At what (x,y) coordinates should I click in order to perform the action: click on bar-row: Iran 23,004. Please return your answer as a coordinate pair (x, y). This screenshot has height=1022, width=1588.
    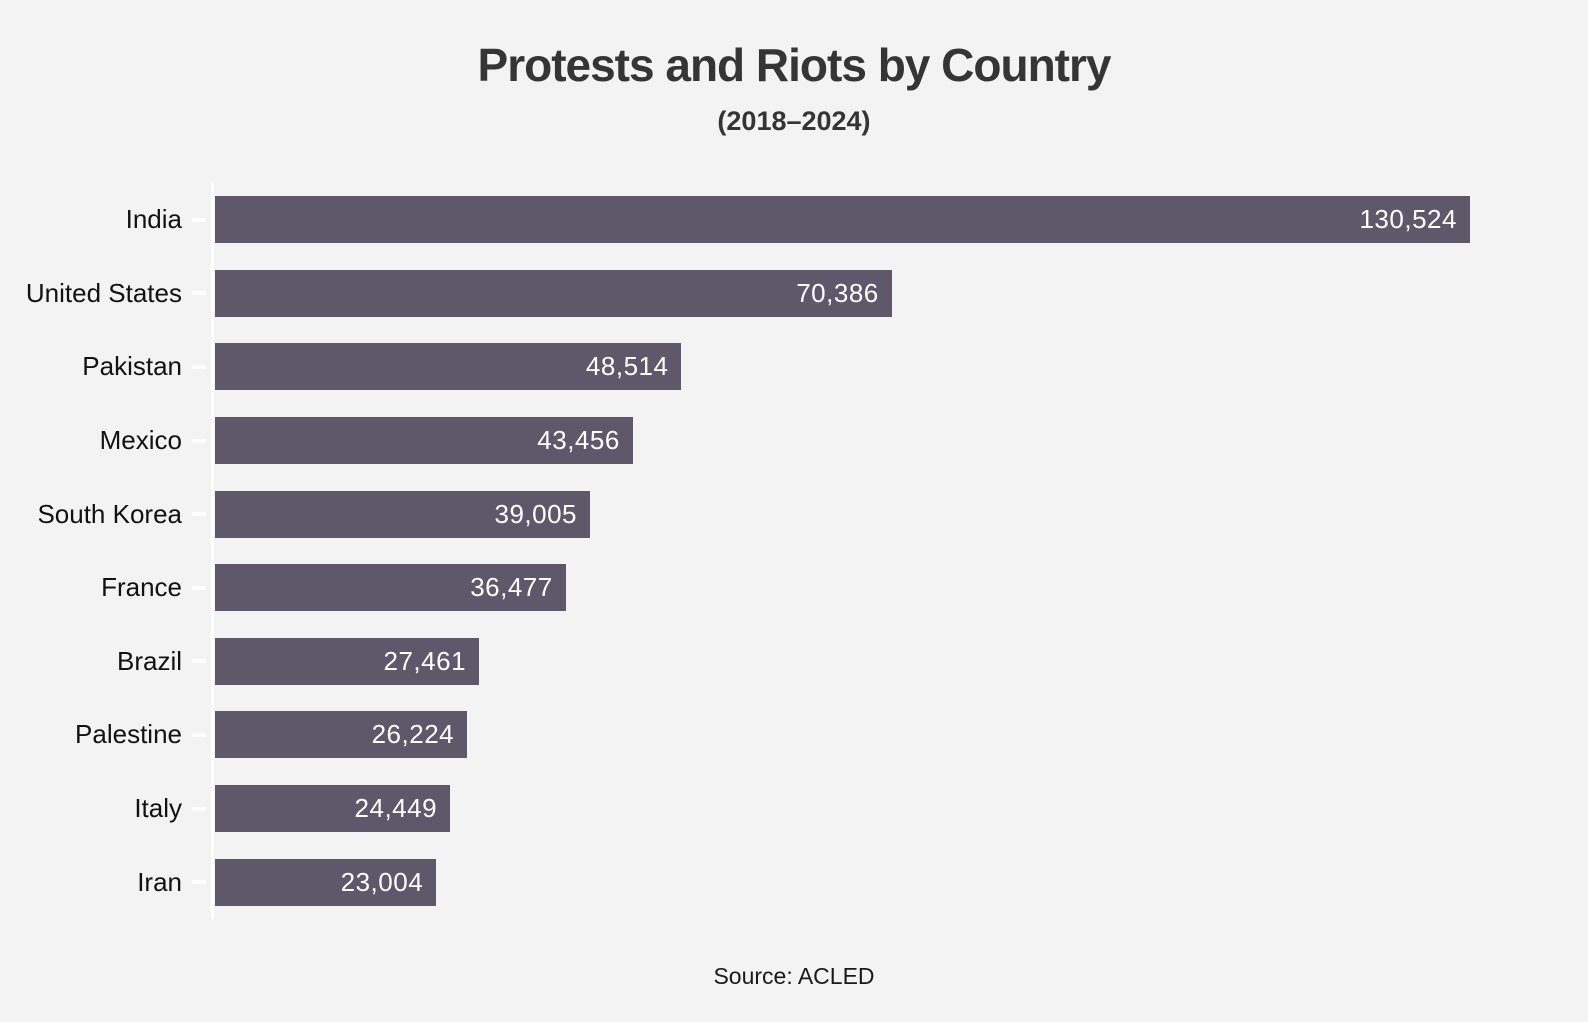
    Looking at the image, I should click on (794, 882).